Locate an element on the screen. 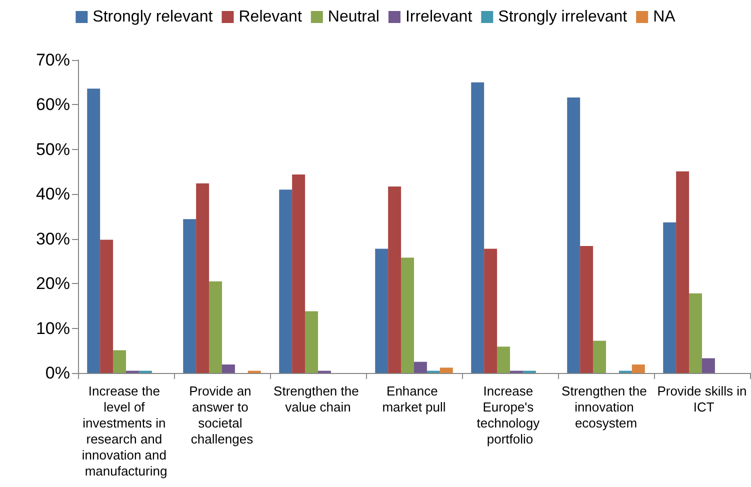 The image size is (751, 487). legend-label: Relevant is located at coordinates (270, 17).